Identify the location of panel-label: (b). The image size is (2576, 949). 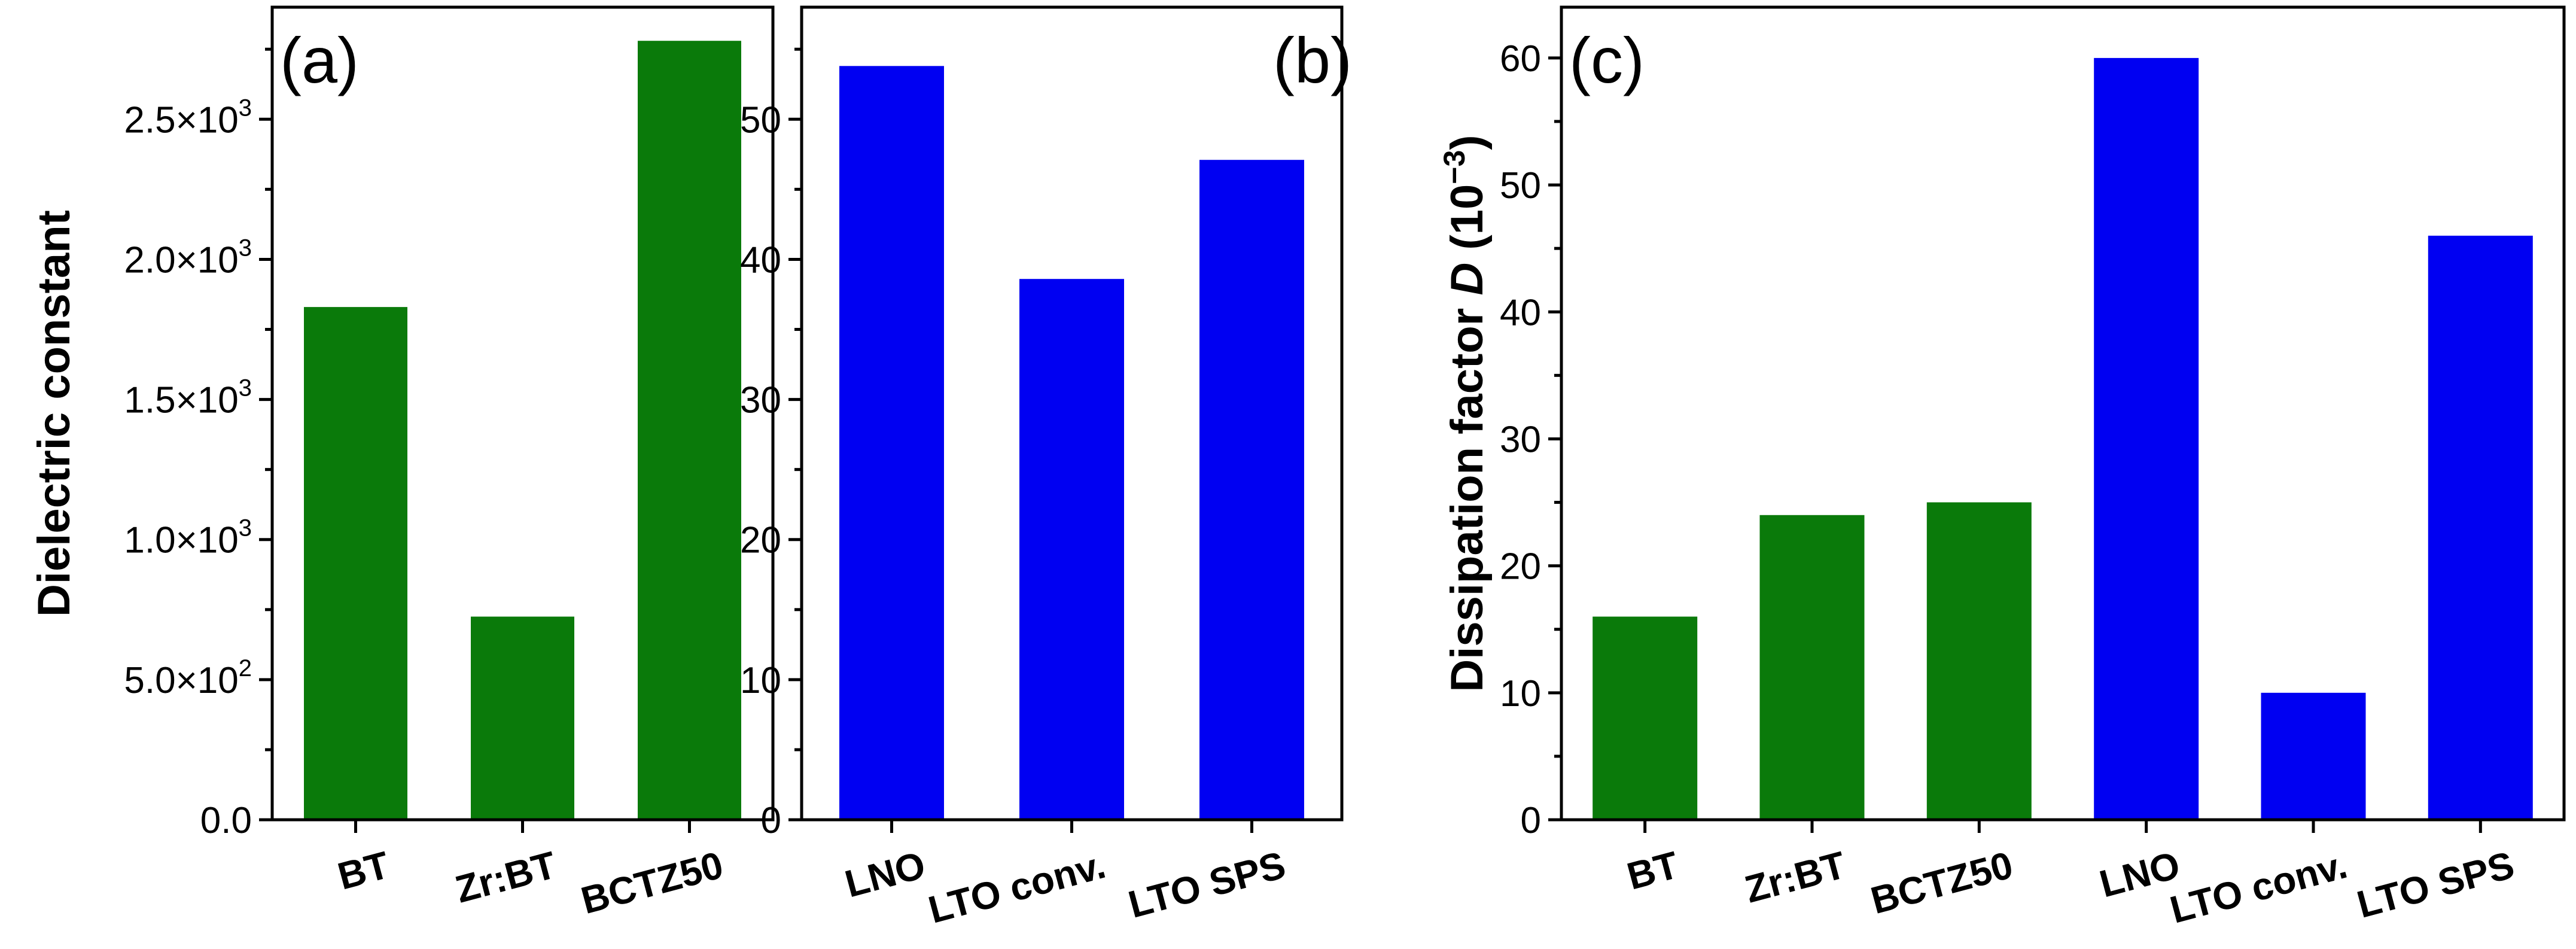
(1312, 60).